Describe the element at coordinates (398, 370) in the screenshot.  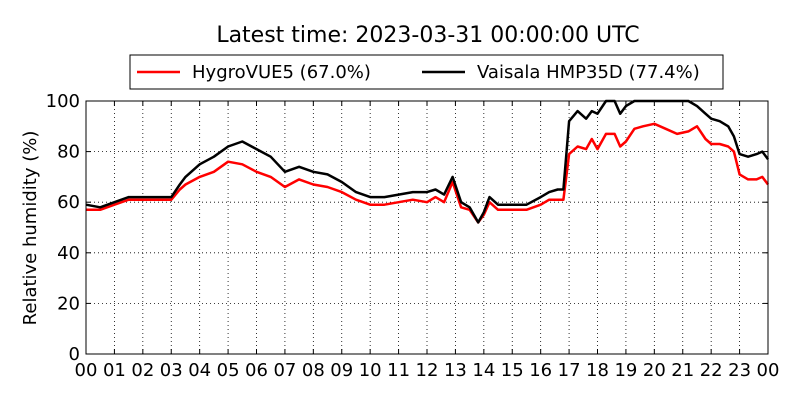
I see `x-tick-label: 11` at that location.